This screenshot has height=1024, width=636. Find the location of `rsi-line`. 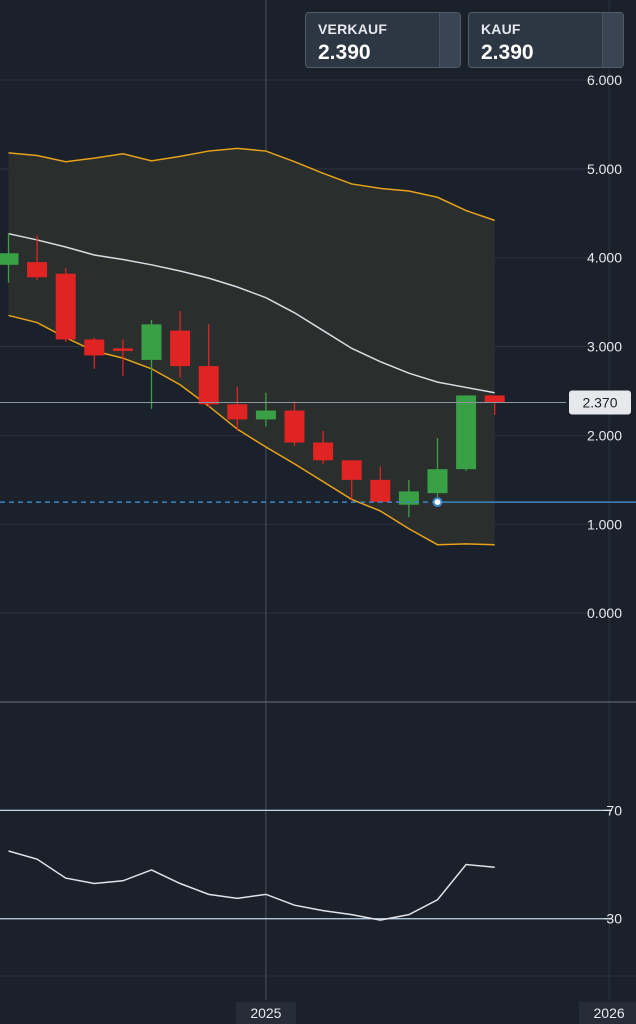

rsi-line is located at coordinates (251, 885).